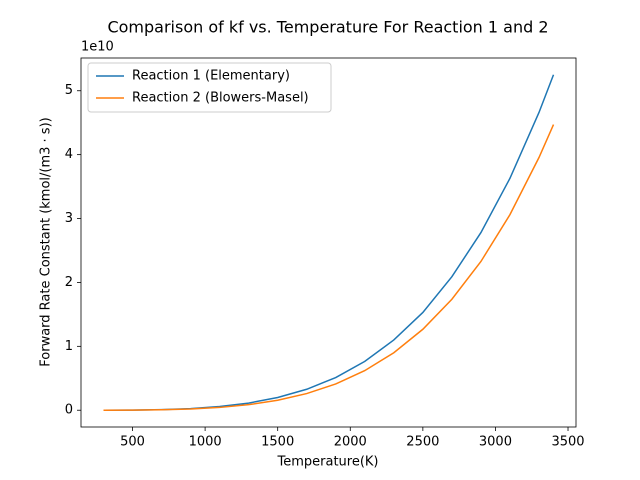  Describe the element at coordinates (350, 442) in the screenshot. I see `x-tick-label: 2000` at that location.